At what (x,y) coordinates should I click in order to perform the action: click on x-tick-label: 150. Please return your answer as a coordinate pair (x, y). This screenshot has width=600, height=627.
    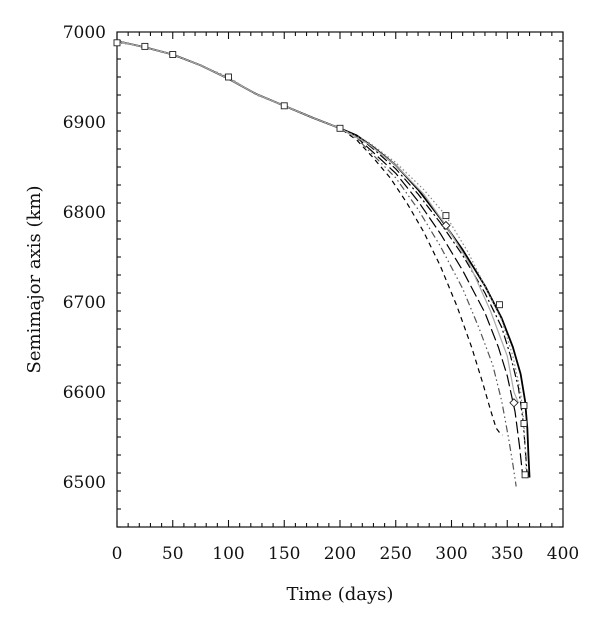
    Looking at the image, I should click on (284, 554).